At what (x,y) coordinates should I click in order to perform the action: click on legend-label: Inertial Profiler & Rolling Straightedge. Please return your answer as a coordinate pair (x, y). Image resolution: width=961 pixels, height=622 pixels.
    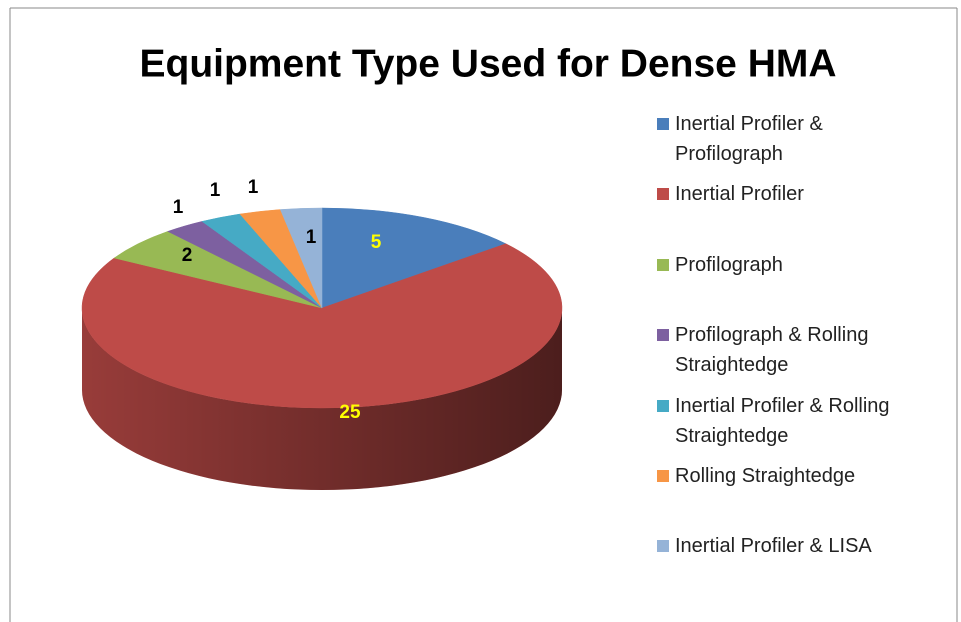
    Looking at the image, I should click on (782, 420).